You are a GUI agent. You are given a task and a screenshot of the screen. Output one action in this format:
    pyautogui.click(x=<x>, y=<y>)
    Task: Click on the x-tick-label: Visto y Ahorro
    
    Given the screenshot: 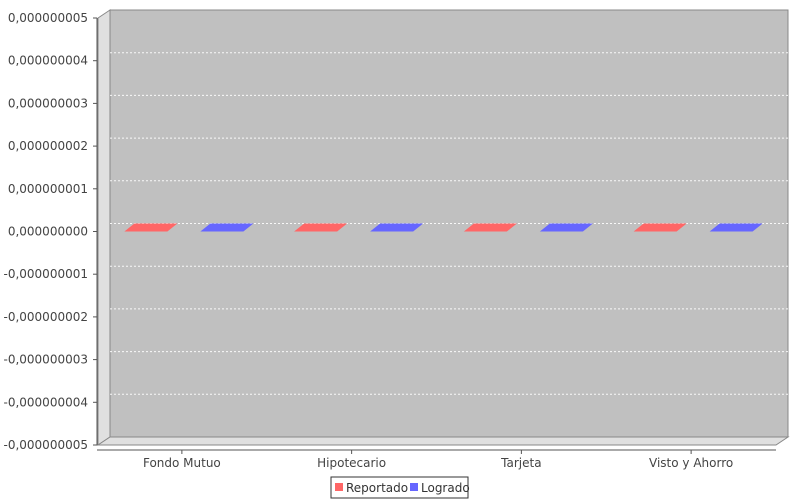 What is the action you would take?
    pyautogui.click(x=691, y=463)
    